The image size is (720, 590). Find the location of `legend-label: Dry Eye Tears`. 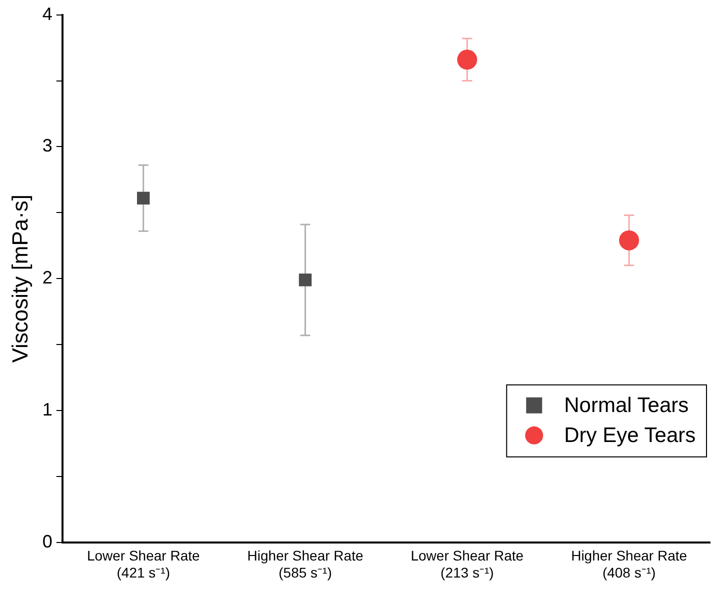

legend-label: Dry Eye Tears is located at coordinates (630, 436).